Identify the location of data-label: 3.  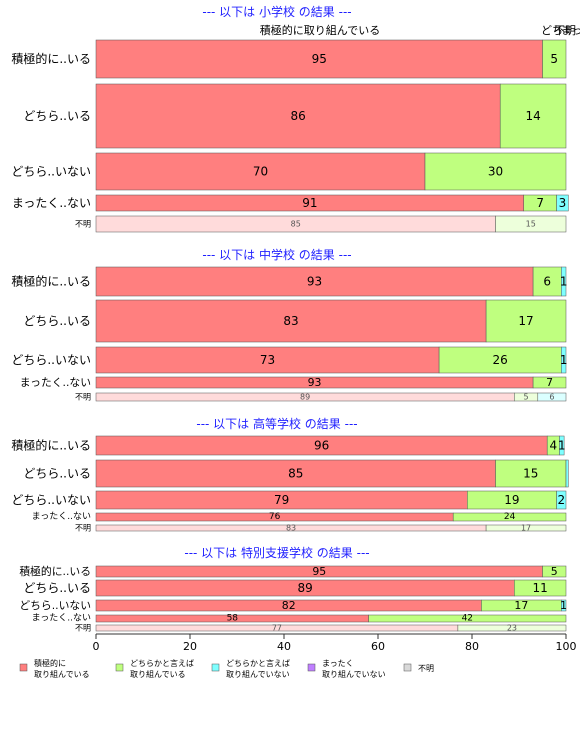
(563, 203).